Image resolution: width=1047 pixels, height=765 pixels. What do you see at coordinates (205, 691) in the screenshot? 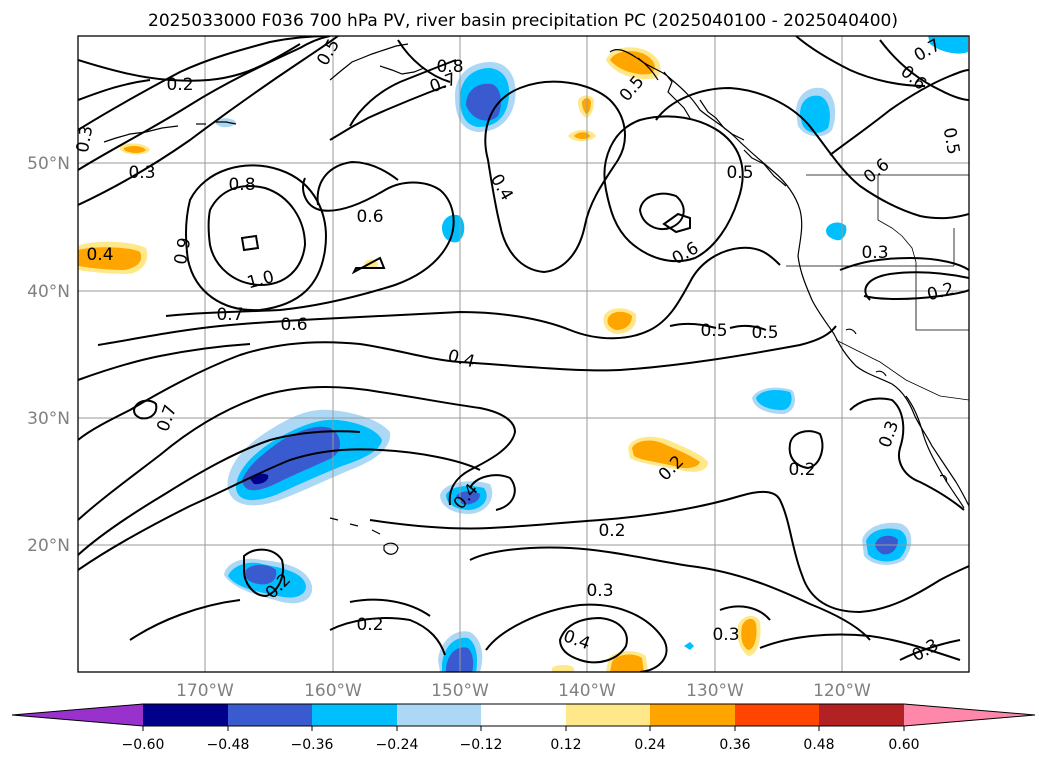
I see `longitude-label: 170°W` at bounding box center [205, 691].